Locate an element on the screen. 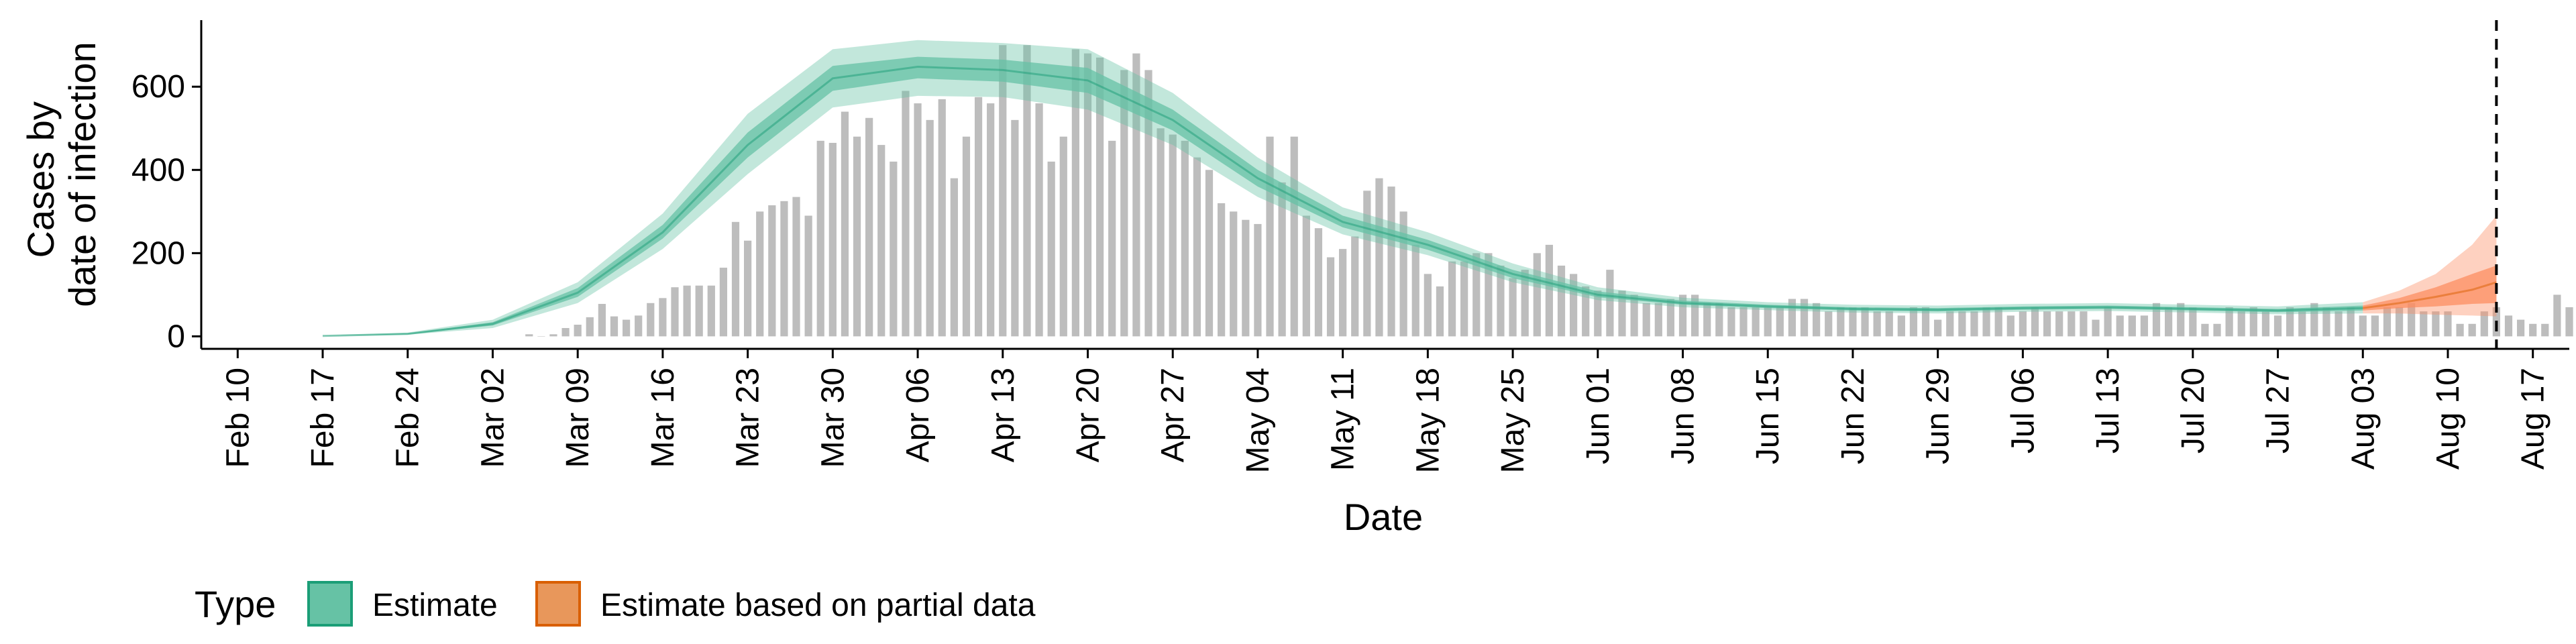 The width and height of the screenshot is (2576, 644). x-tick-label: Mar 16 is located at coordinates (663, 418).